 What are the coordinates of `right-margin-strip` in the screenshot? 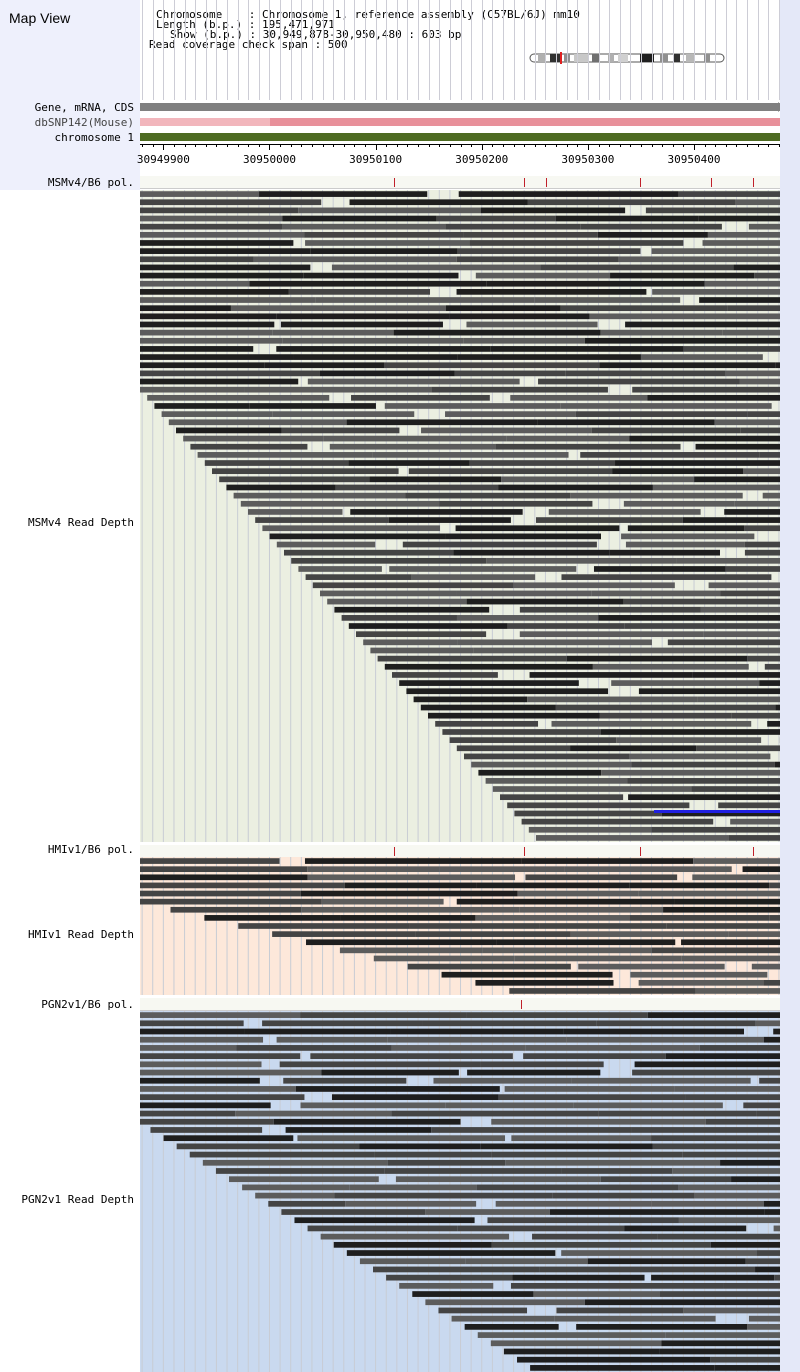 It's located at (790, 686).